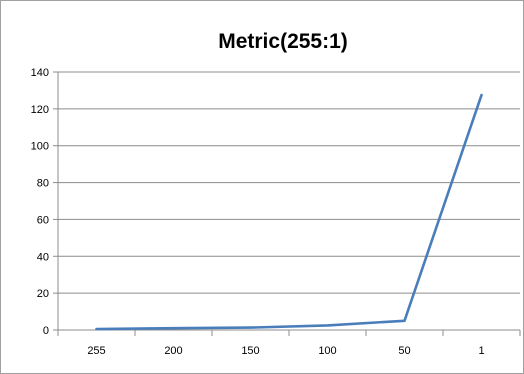  What do you see at coordinates (40, 110) in the screenshot?
I see `y-tick-label-120: 120` at bounding box center [40, 110].